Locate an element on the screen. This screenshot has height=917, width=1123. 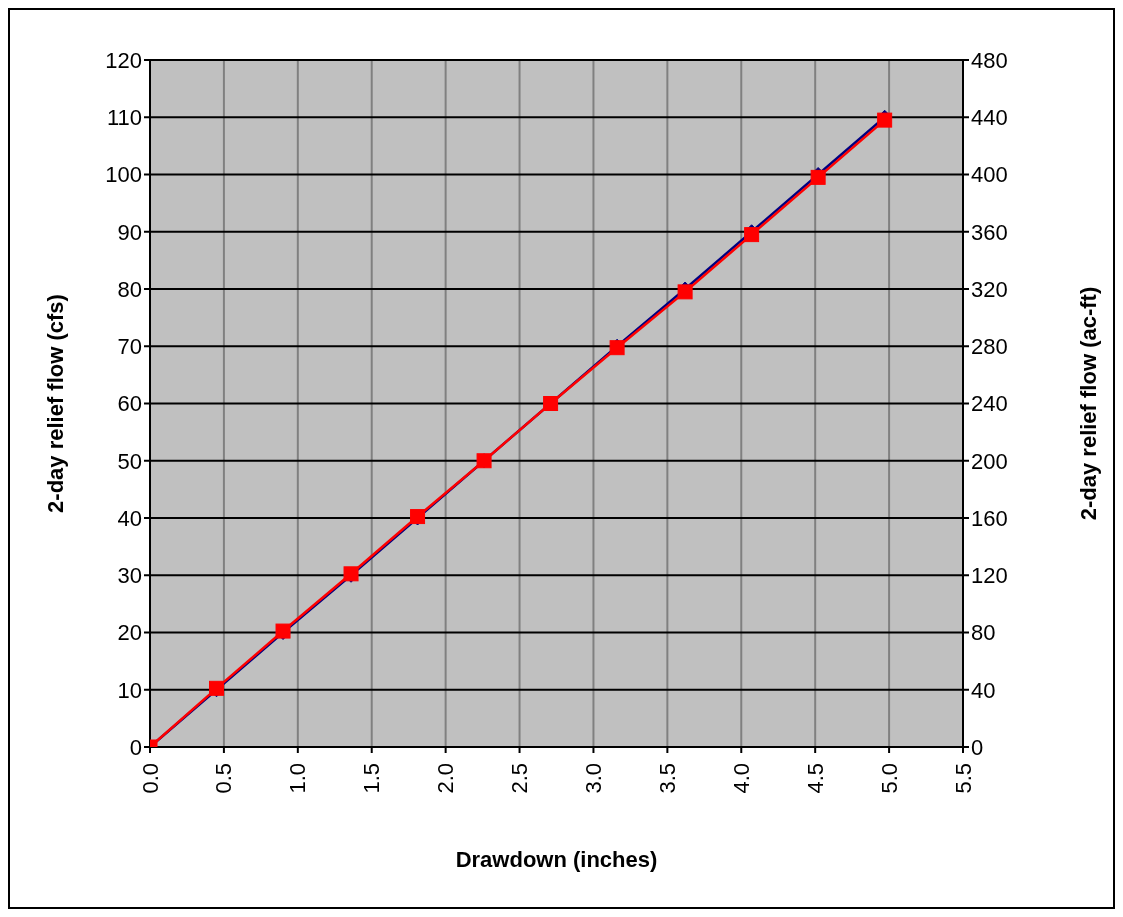
x-tick-label: 3.0 is located at coordinates (593, 778).